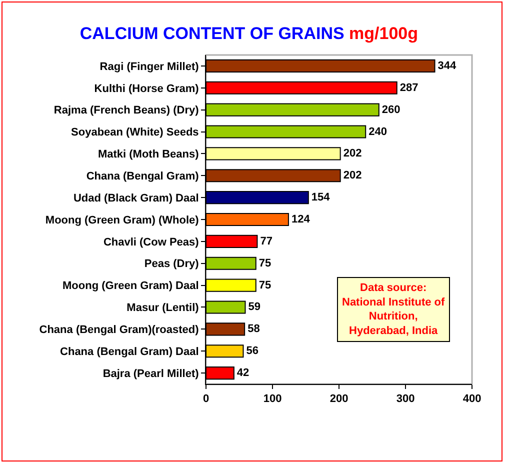 The width and height of the screenshot is (505, 463). Describe the element at coordinates (447, 66) in the screenshot. I see `data-label: 344` at that location.